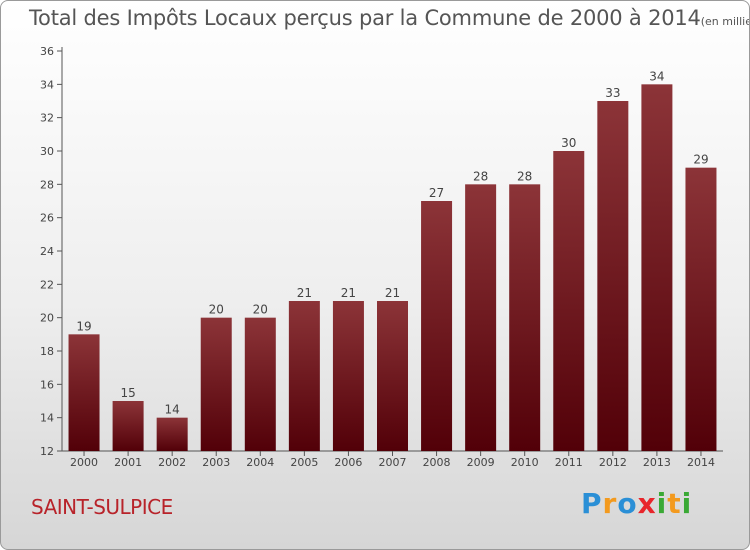 Image resolution: width=750 pixels, height=550 pixels. Describe the element at coordinates (47, 184) in the screenshot. I see `y-tick-label: 28` at that location.